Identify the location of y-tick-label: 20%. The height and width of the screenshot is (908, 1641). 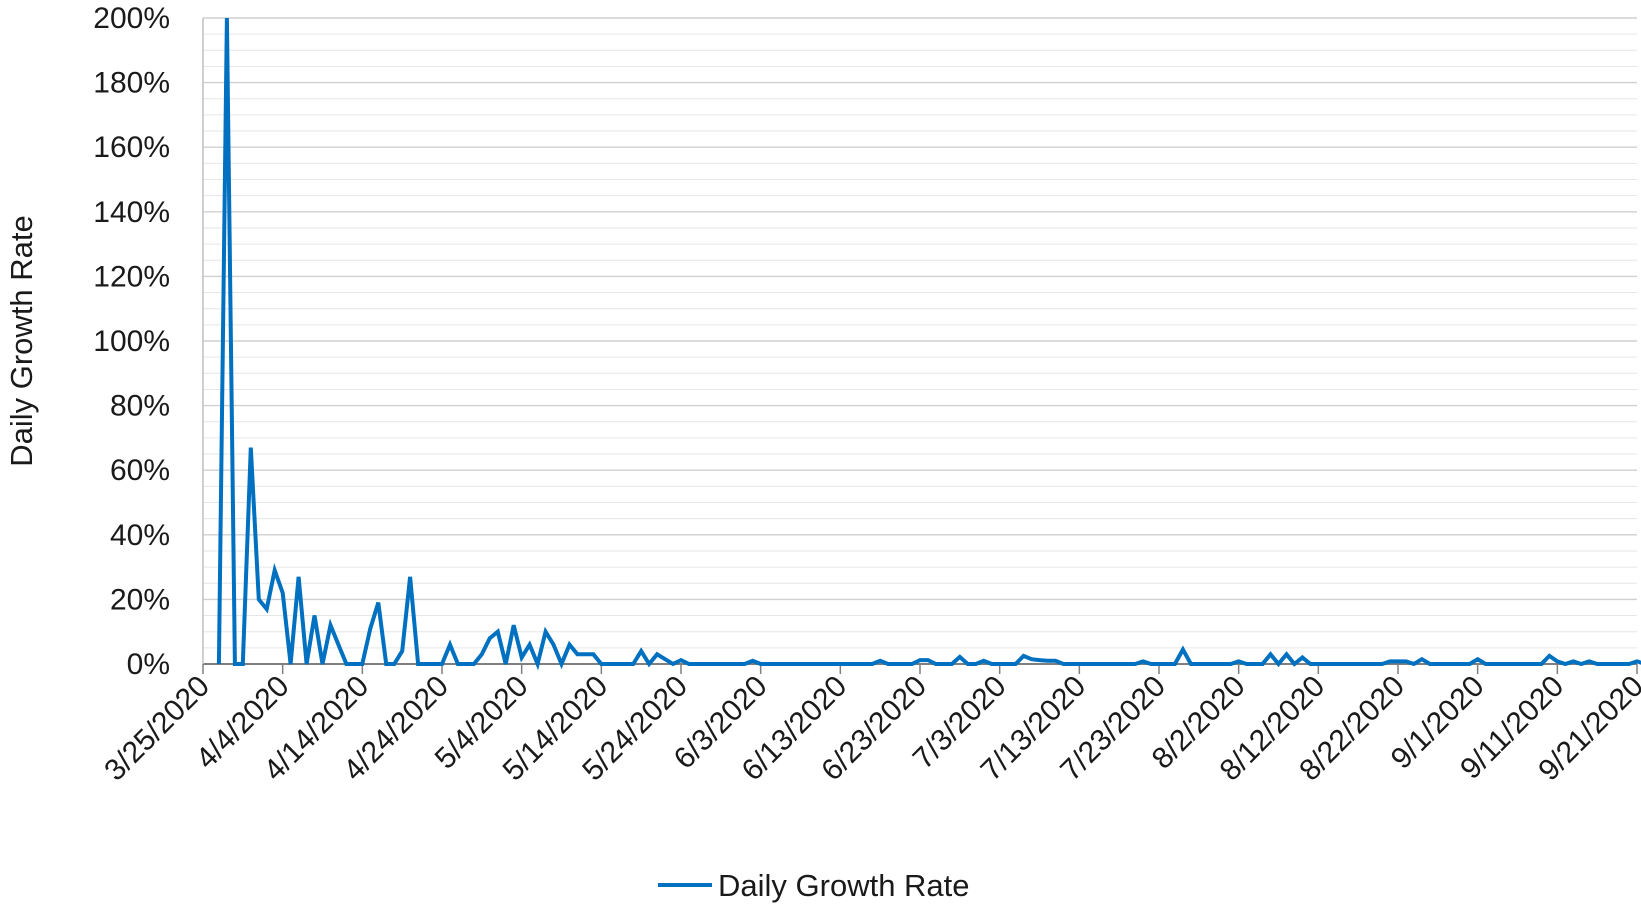
(140, 599).